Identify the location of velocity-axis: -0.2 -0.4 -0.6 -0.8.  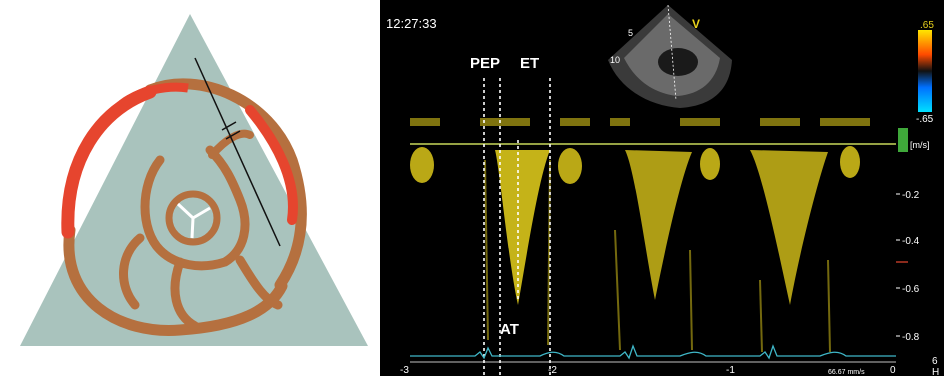
(908, 266).